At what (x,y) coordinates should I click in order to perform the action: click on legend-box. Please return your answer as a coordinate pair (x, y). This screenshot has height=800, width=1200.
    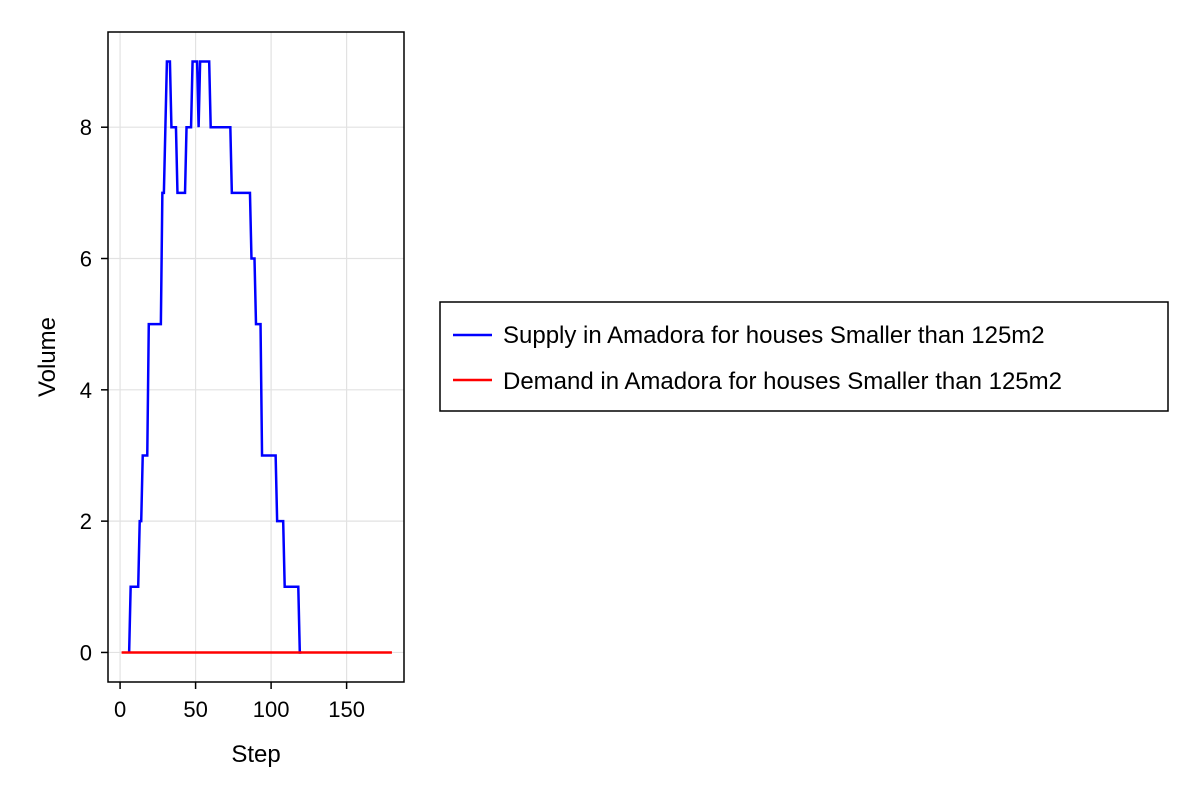
    Looking at the image, I should click on (804, 356).